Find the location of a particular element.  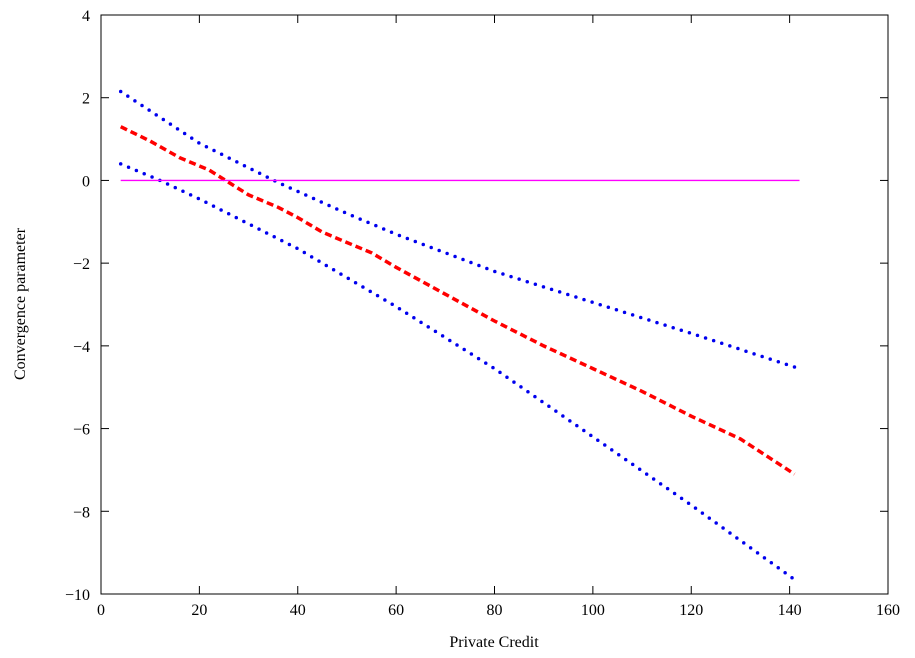

x-tick-labels: 0 20 40 60 80 100 120 140 160 is located at coordinates (498, 610).